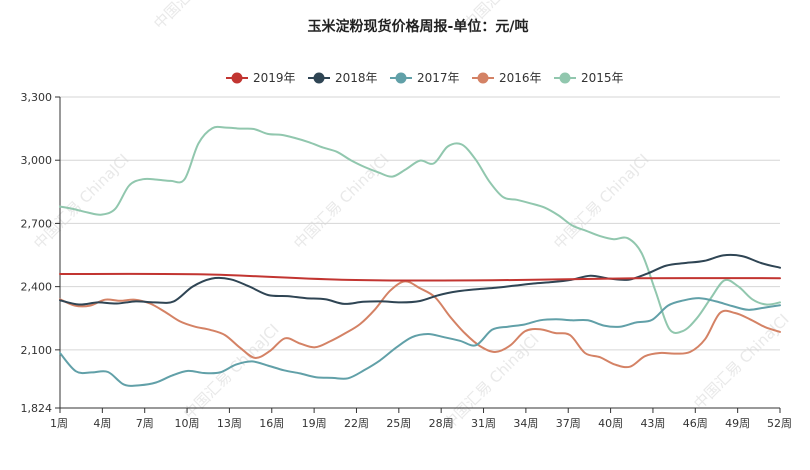 This screenshot has width=810, height=470. Describe the element at coordinates (59, 423) in the screenshot. I see `x-tick-label: 1周` at that location.